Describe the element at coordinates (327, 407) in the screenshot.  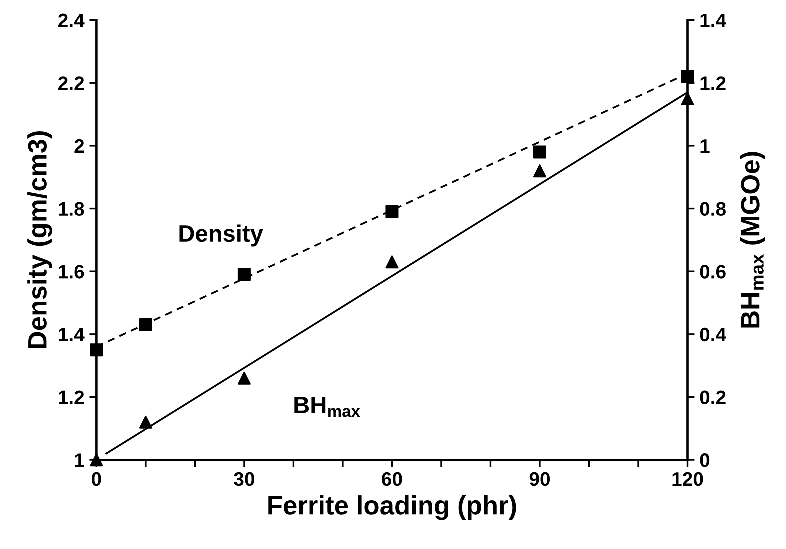
I see `annotation: BH$_{max}$` at that location.